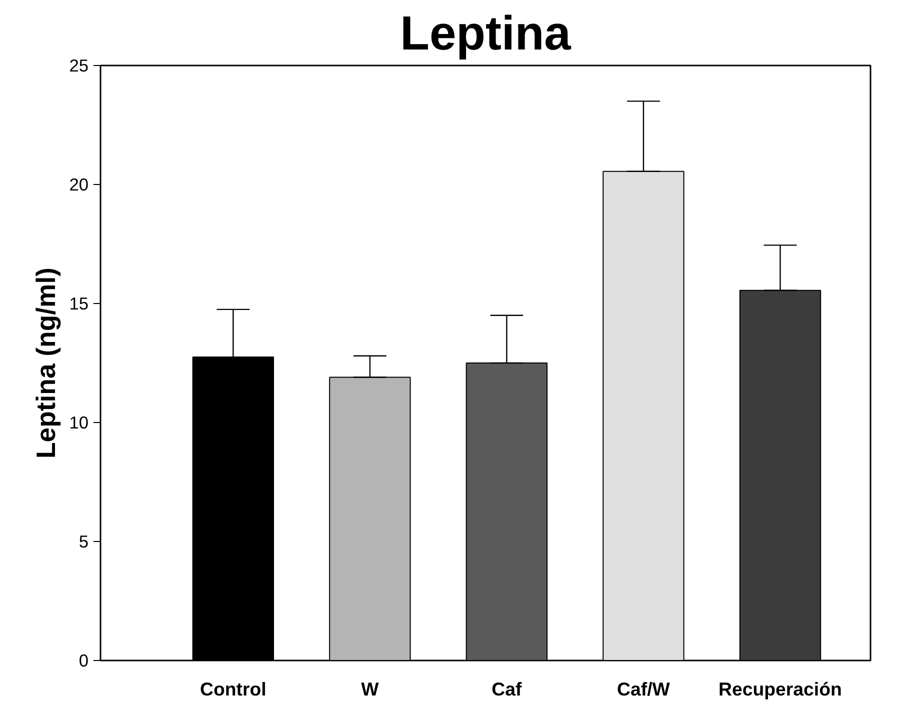 This screenshot has height=716, width=898. What do you see at coordinates (370, 689) in the screenshot?
I see `x-tick-label: W` at bounding box center [370, 689].